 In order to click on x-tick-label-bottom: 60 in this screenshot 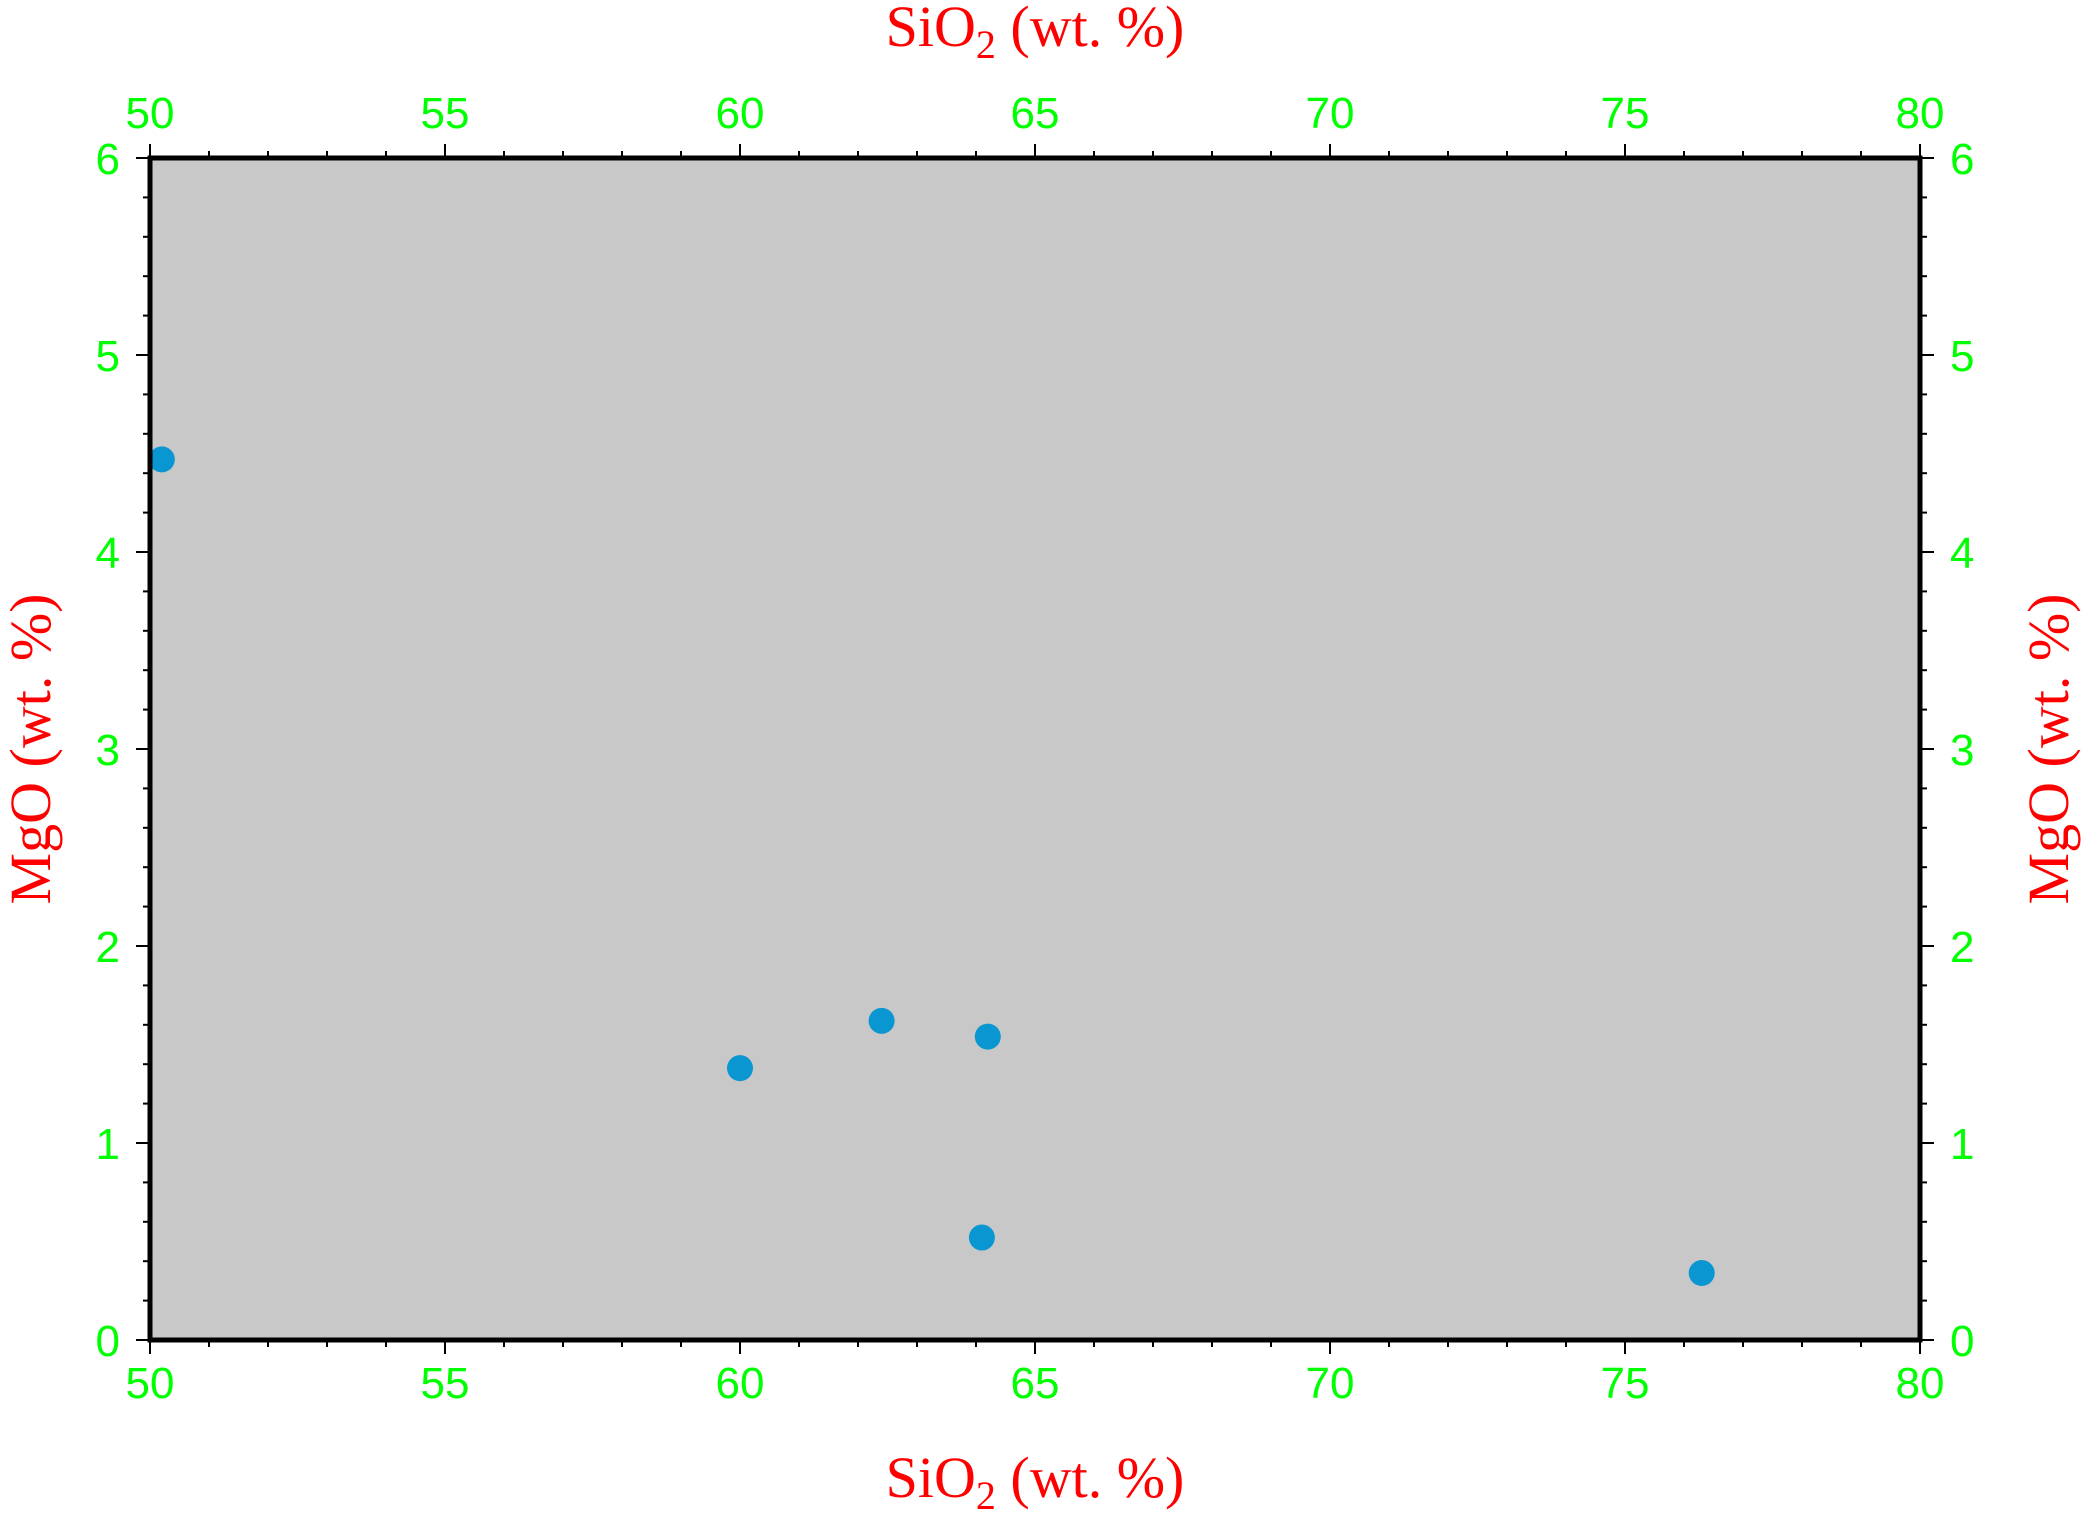, I will do `click(740, 1383)`.